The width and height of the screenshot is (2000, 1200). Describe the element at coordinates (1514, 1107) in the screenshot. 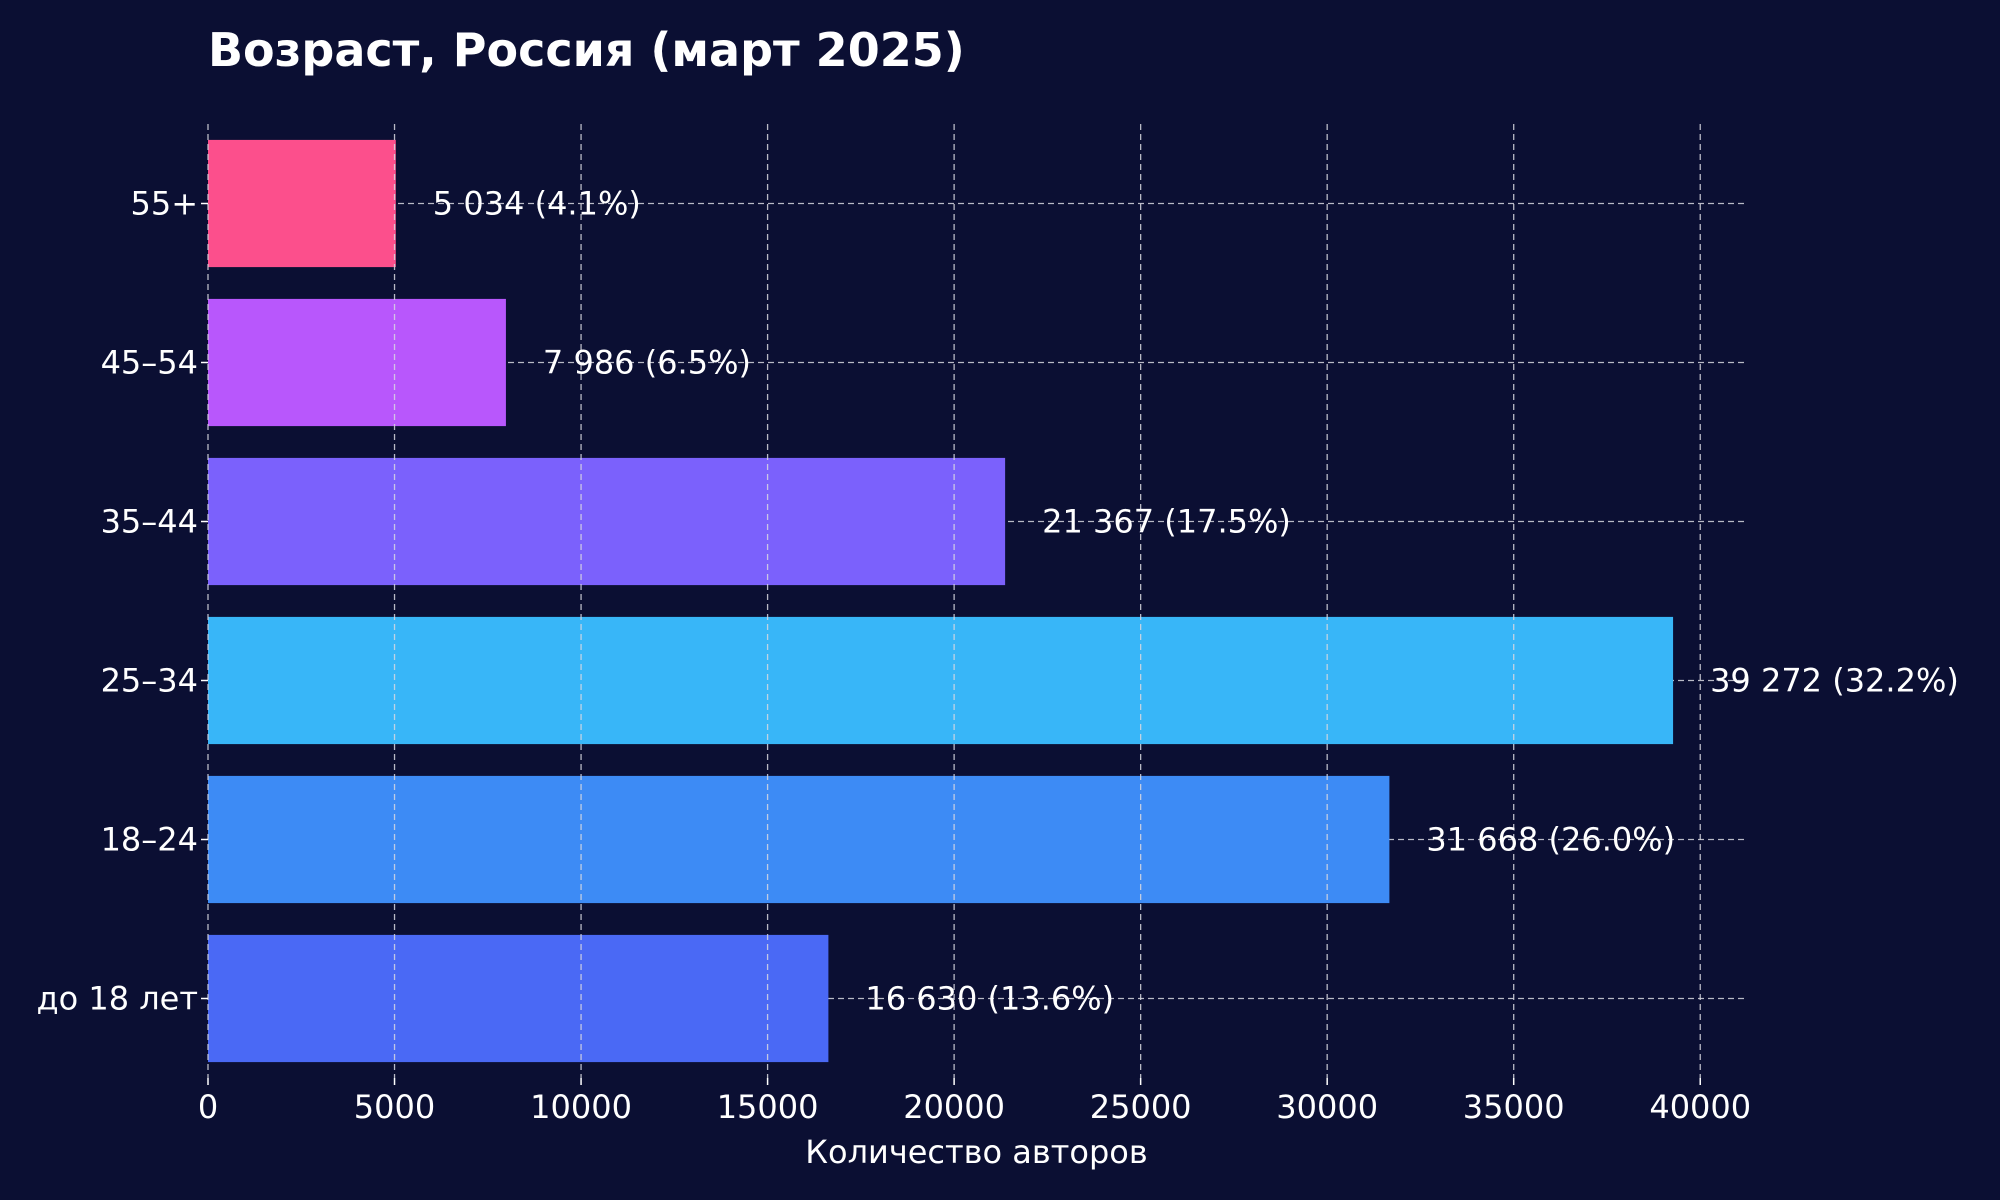

I see `x-tick-label: 35000` at that location.